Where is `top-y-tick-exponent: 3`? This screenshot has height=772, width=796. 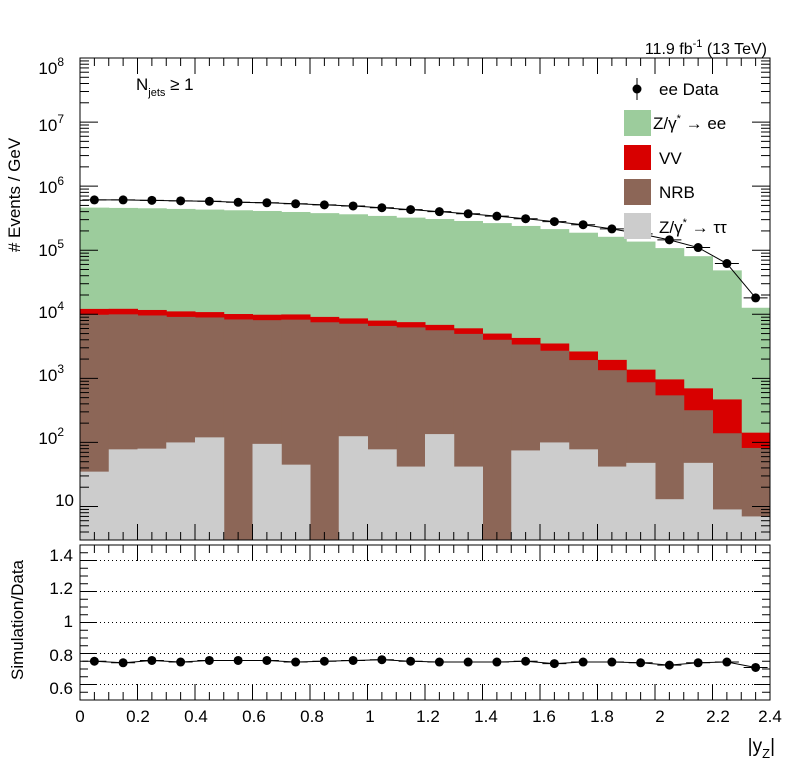 top-y-tick-exponent: 3 is located at coordinates (60, 369).